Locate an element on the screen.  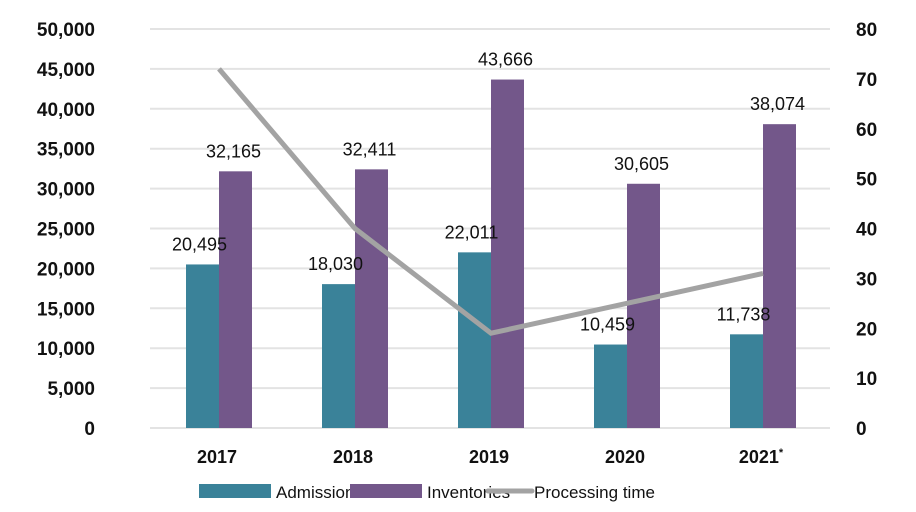
data-label-admissions: 22,011 is located at coordinates (472, 232).